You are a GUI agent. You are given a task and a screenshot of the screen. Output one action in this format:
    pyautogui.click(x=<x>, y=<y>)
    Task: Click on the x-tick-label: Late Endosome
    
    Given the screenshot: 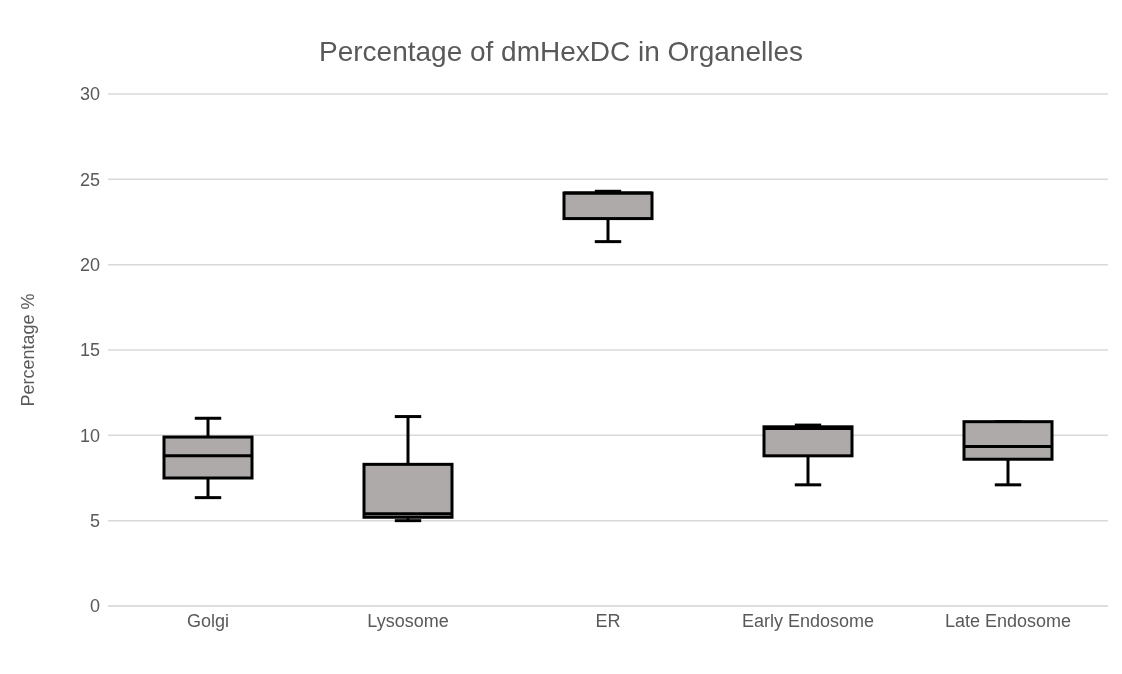 What is the action you would take?
    pyautogui.click(x=1008, y=620)
    